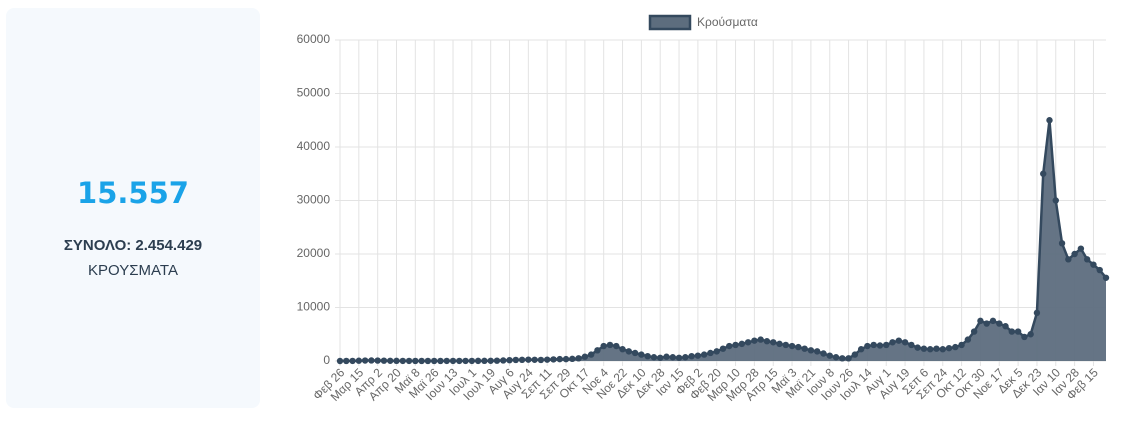  What do you see at coordinates (670, 22) in the screenshot?
I see `legend-swatch` at bounding box center [670, 22].